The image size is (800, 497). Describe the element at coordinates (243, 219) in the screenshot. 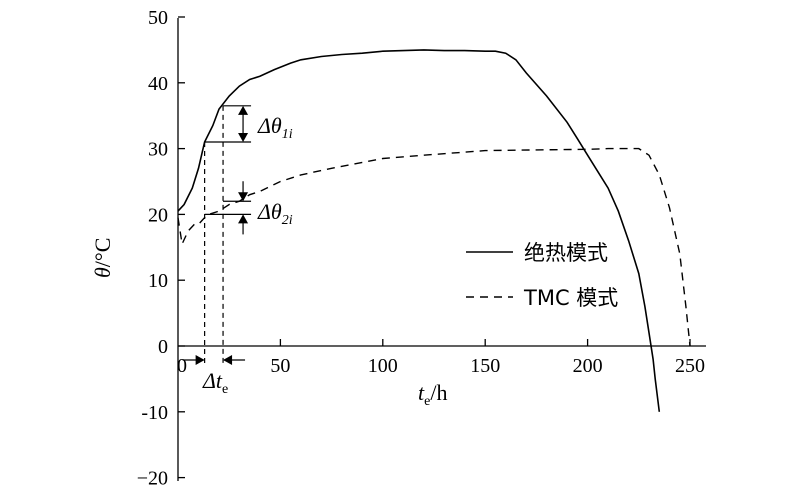

I see `delta-theta-2-arrowhead-bottom` at that location.